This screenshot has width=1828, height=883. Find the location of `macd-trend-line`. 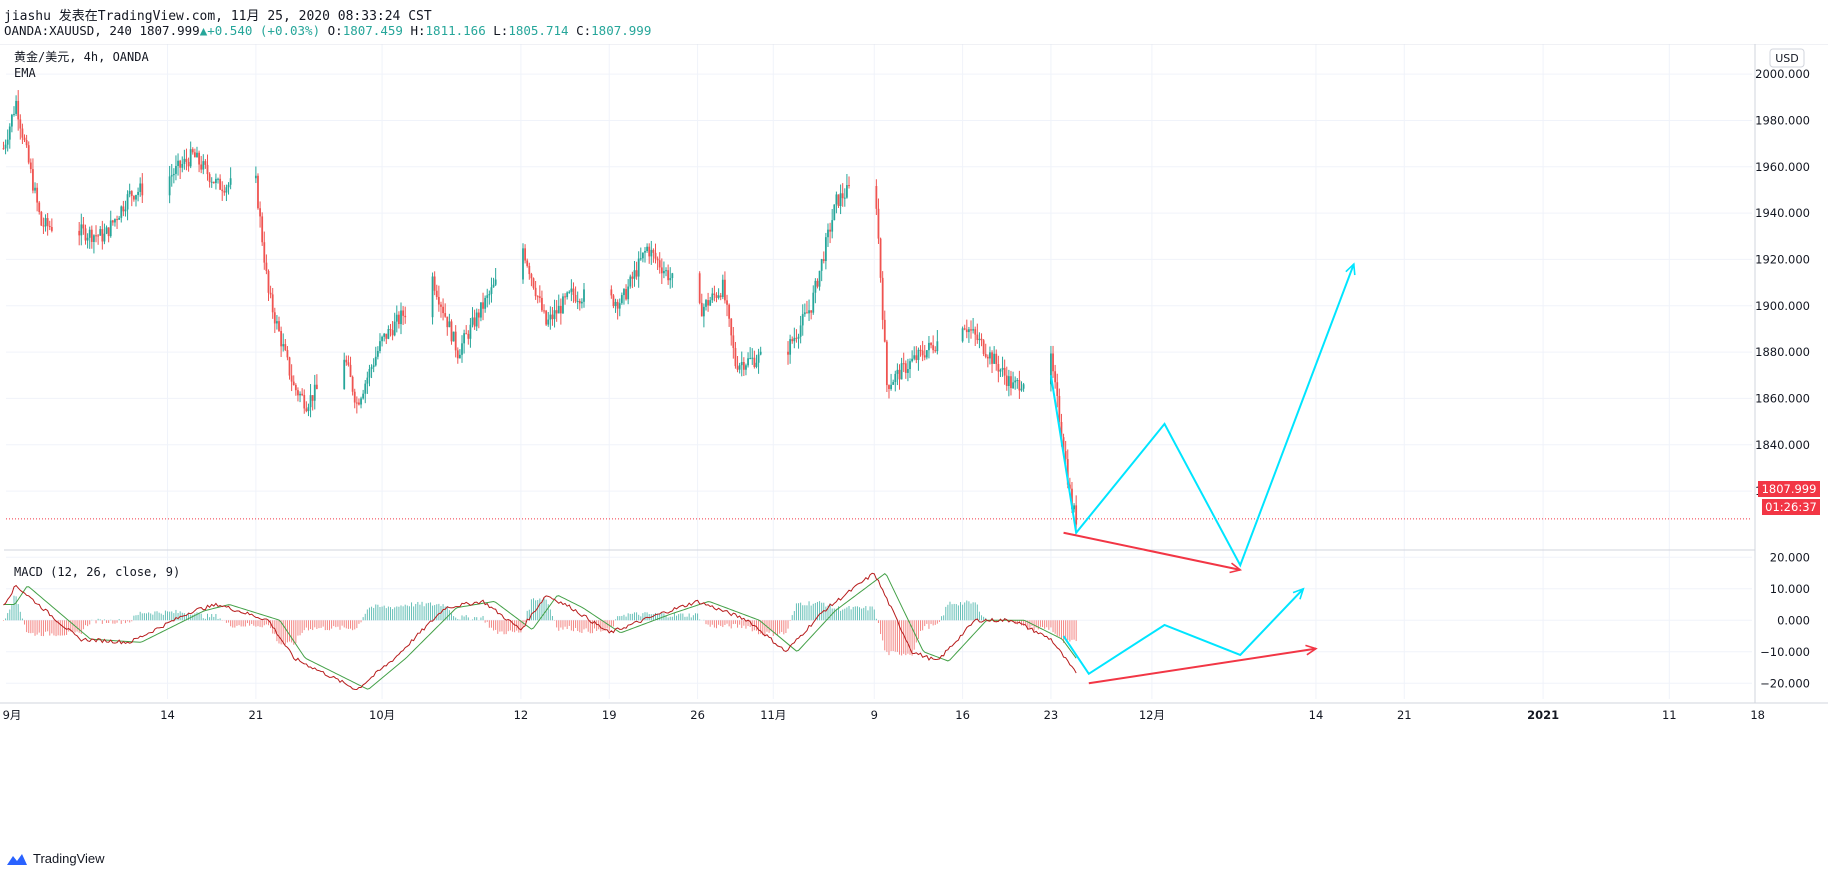

macd-trend-line is located at coordinates (1202, 666).